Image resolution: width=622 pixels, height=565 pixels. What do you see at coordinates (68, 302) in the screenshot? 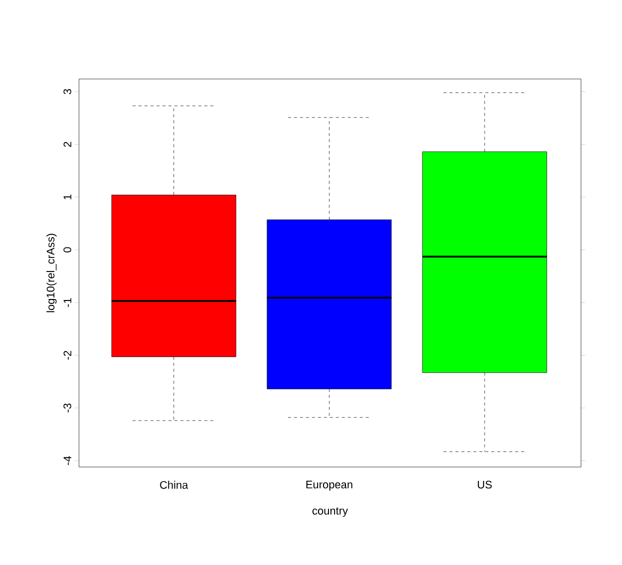
I see `y-tick-label: -1` at bounding box center [68, 302].